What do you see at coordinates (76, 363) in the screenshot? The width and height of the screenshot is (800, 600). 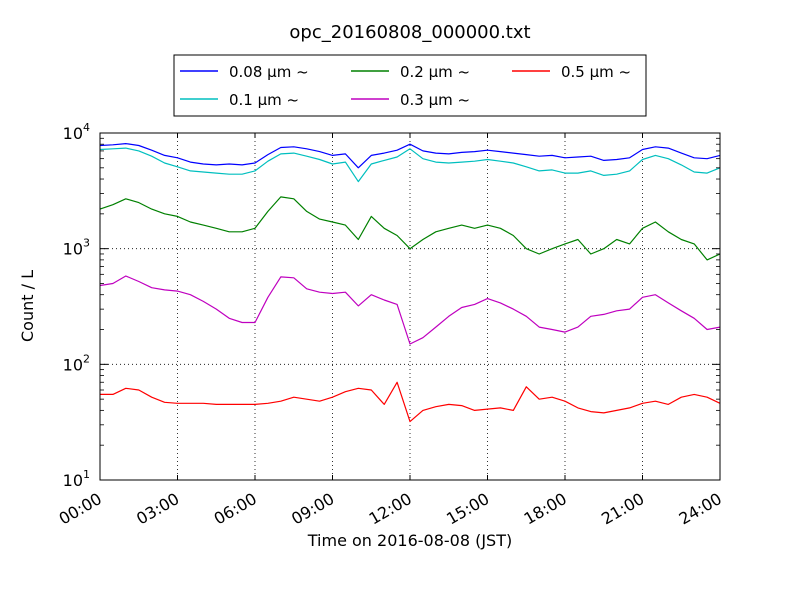 I see `y-tick-label: 10²` at bounding box center [76, 363].